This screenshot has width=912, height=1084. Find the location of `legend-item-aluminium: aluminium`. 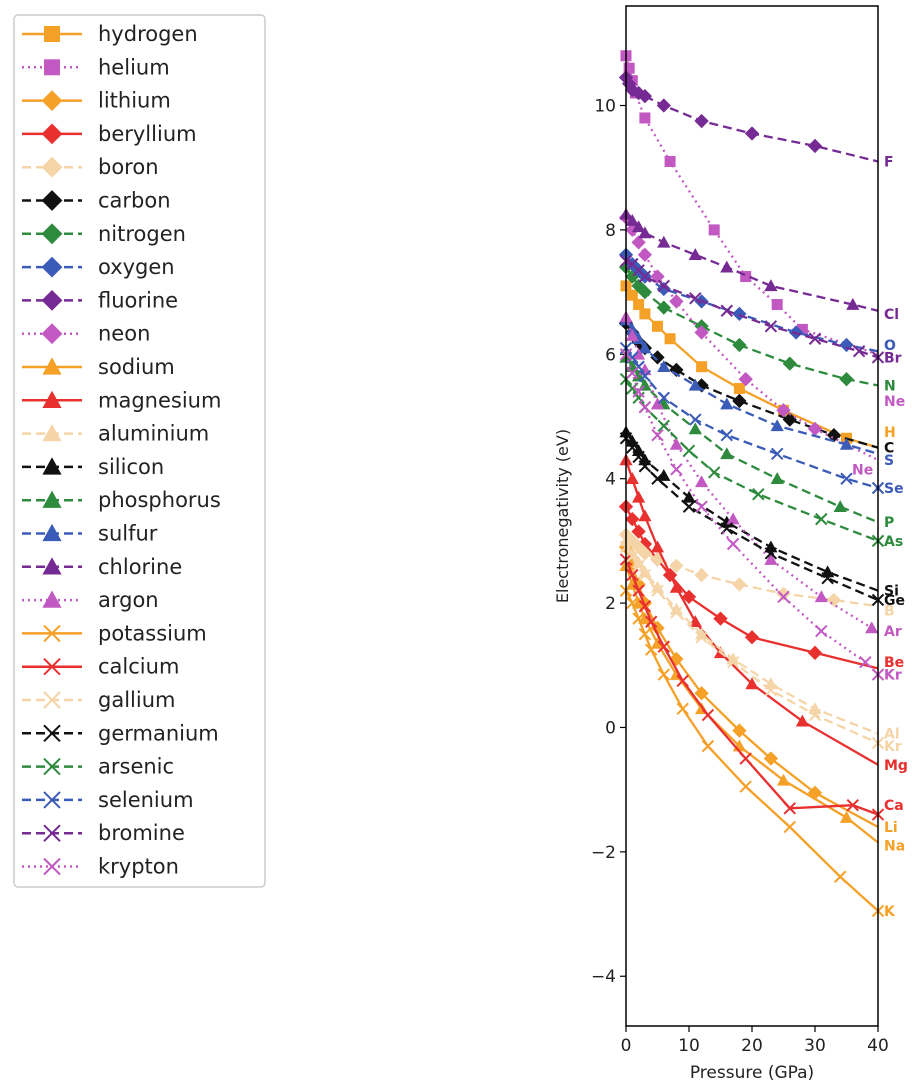

legend-item-aluminium: aluminium is located at coordinates (115, 434).